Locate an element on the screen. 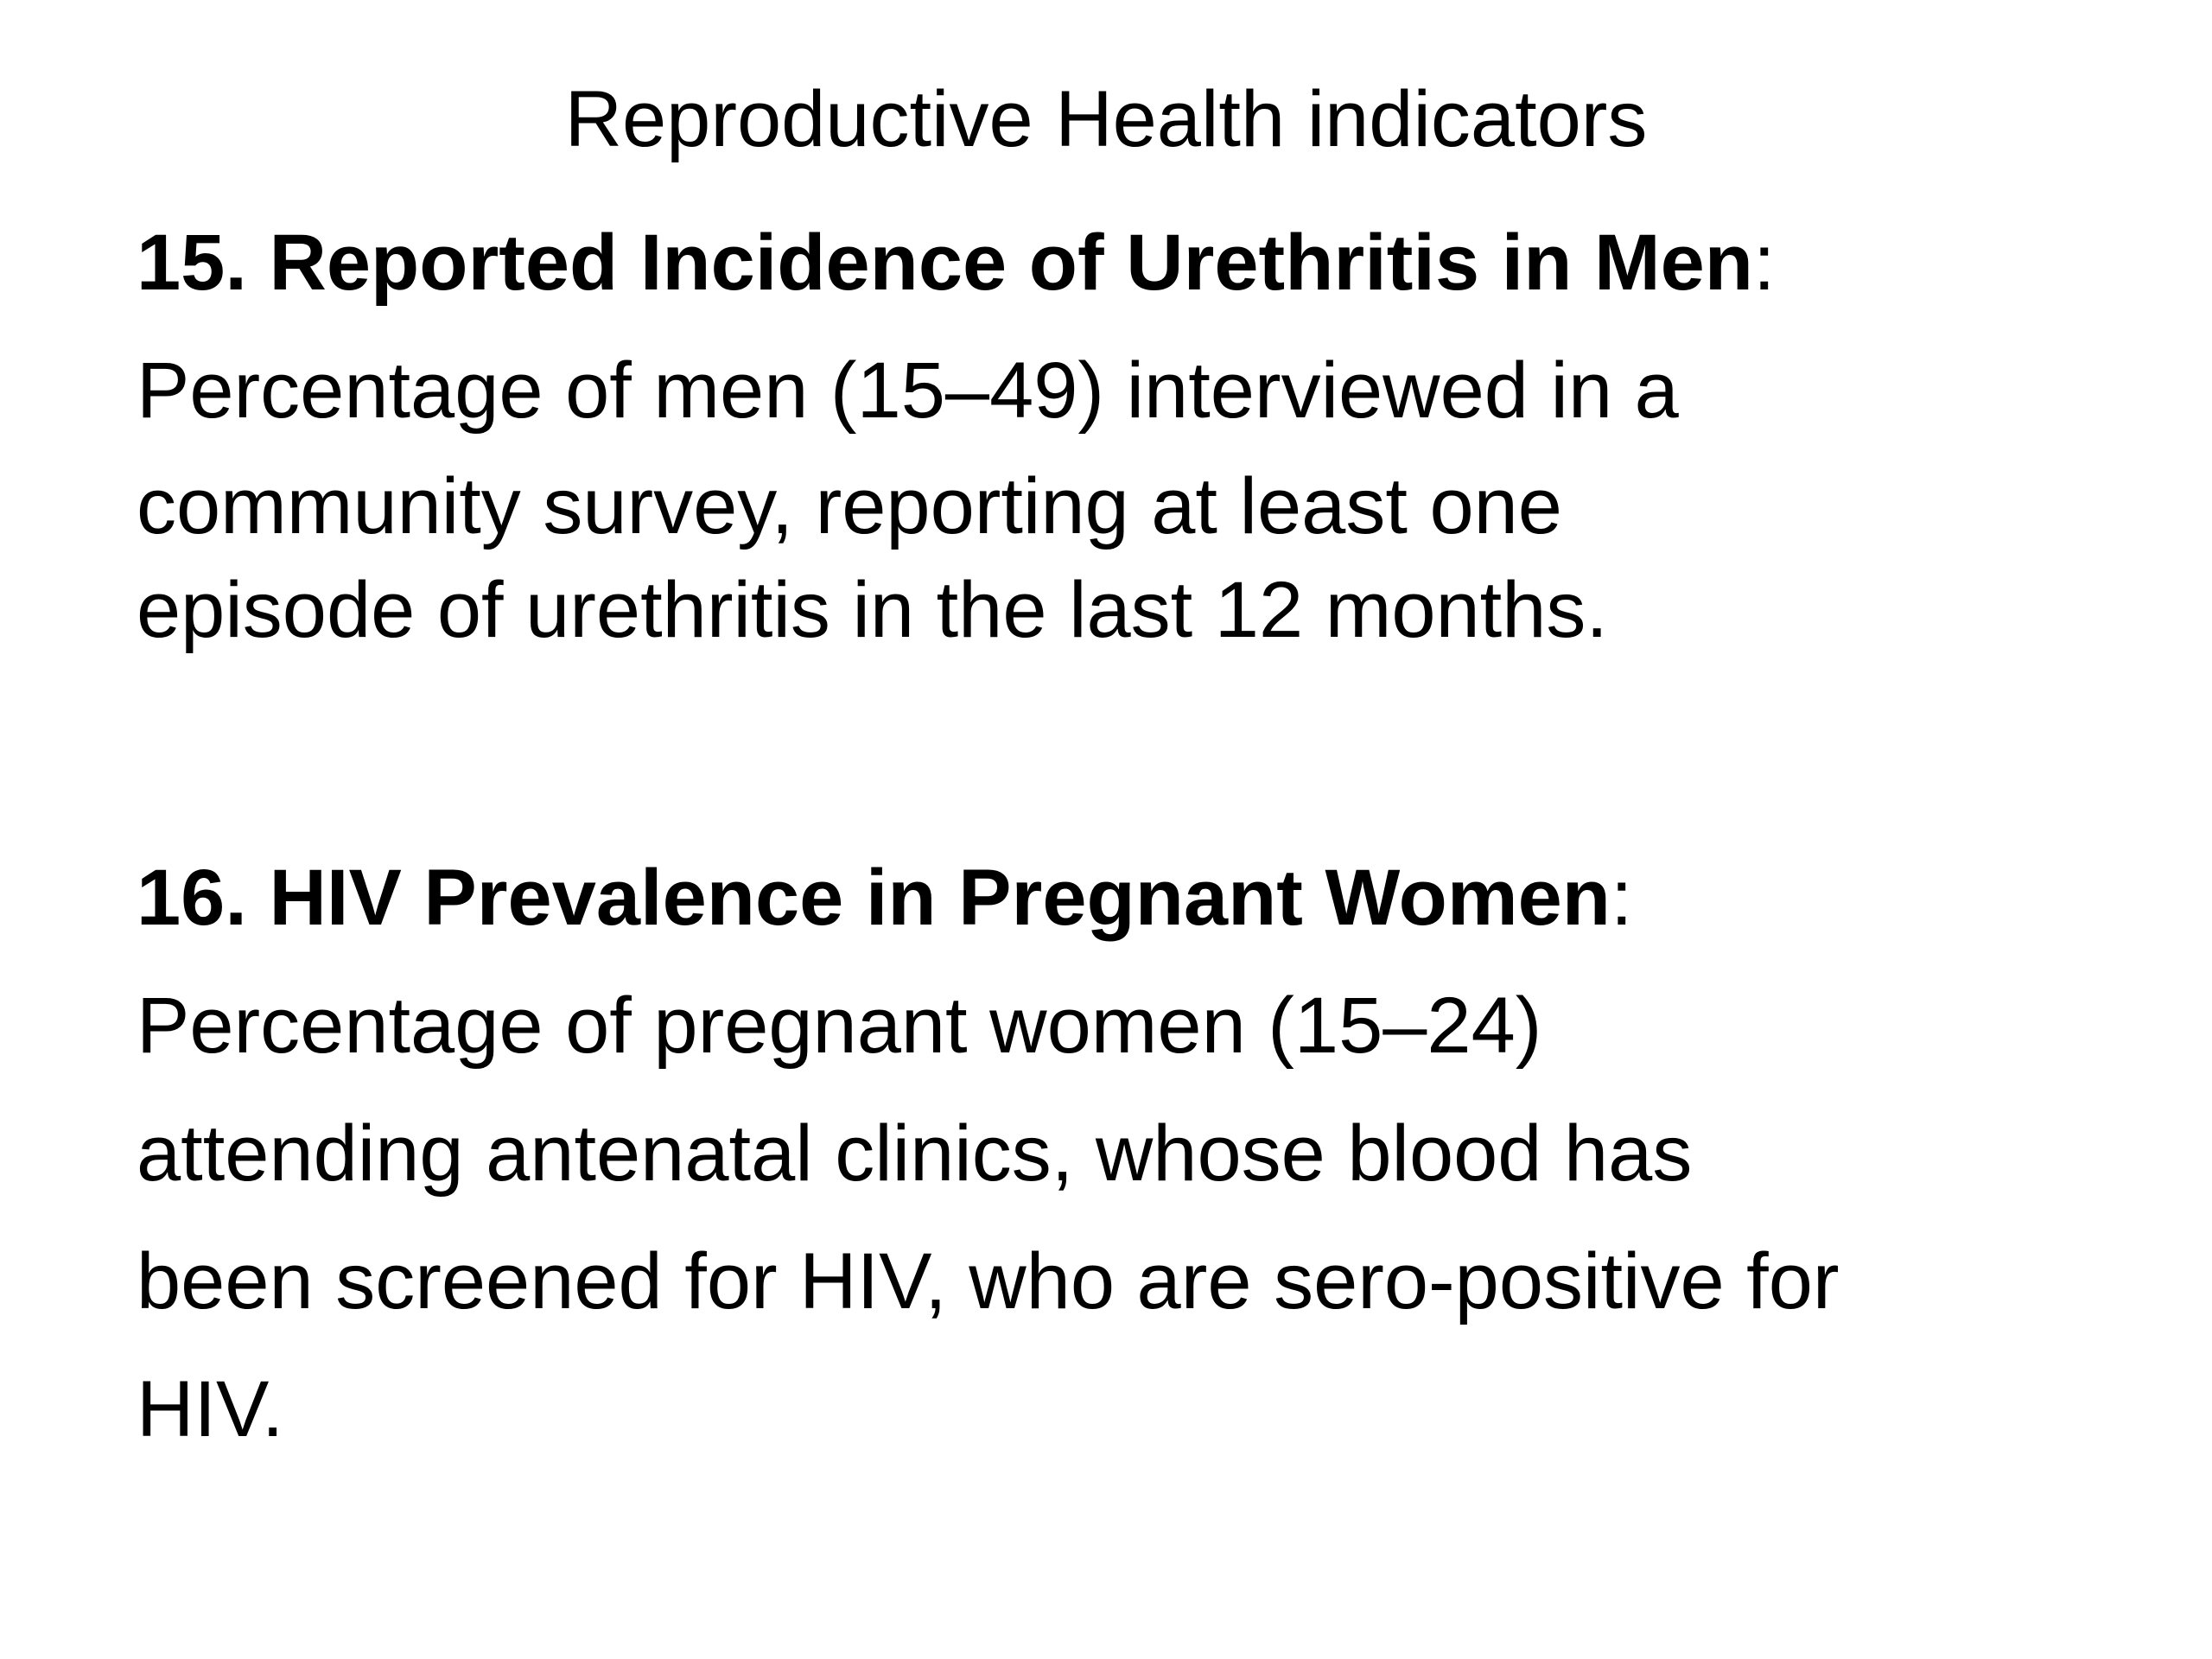 The width and height of the screenshot is (2212, 1659). indicator-heading: 16. HIV Prevalence in Pregnant Women: is located at coordinates (1130, 898).